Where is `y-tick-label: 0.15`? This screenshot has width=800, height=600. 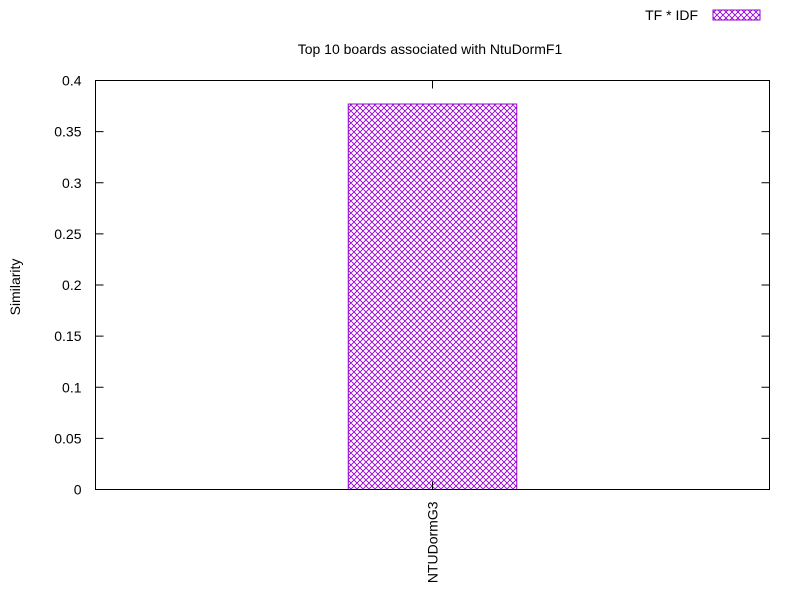
y-tick-label: 0.15 is located at coordinates (67, 336).